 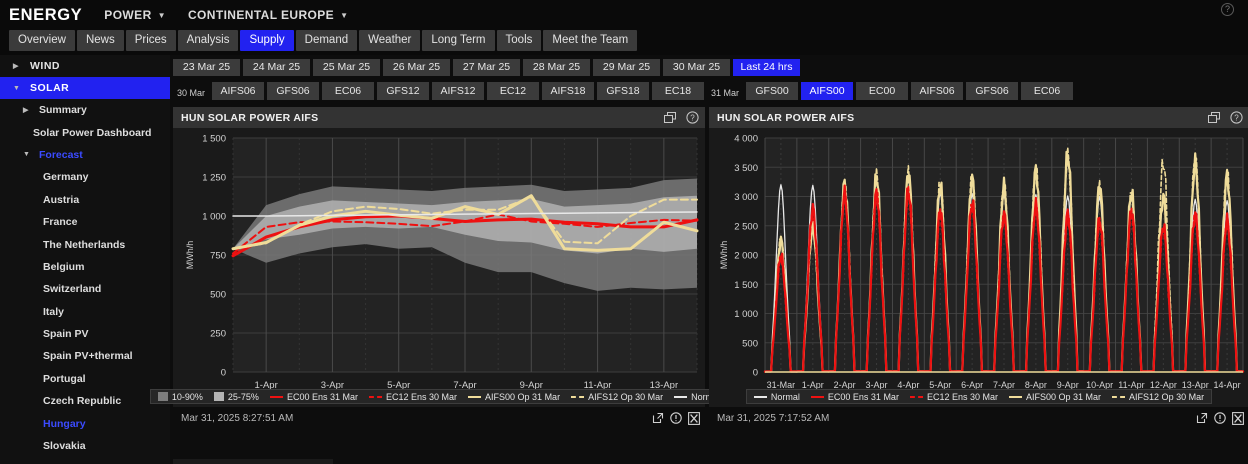 What do you see at coordinates (85, 379) in the screenshot?
I see `sidebar-item-portugal: Portugal` at bounding box center [85, 379].